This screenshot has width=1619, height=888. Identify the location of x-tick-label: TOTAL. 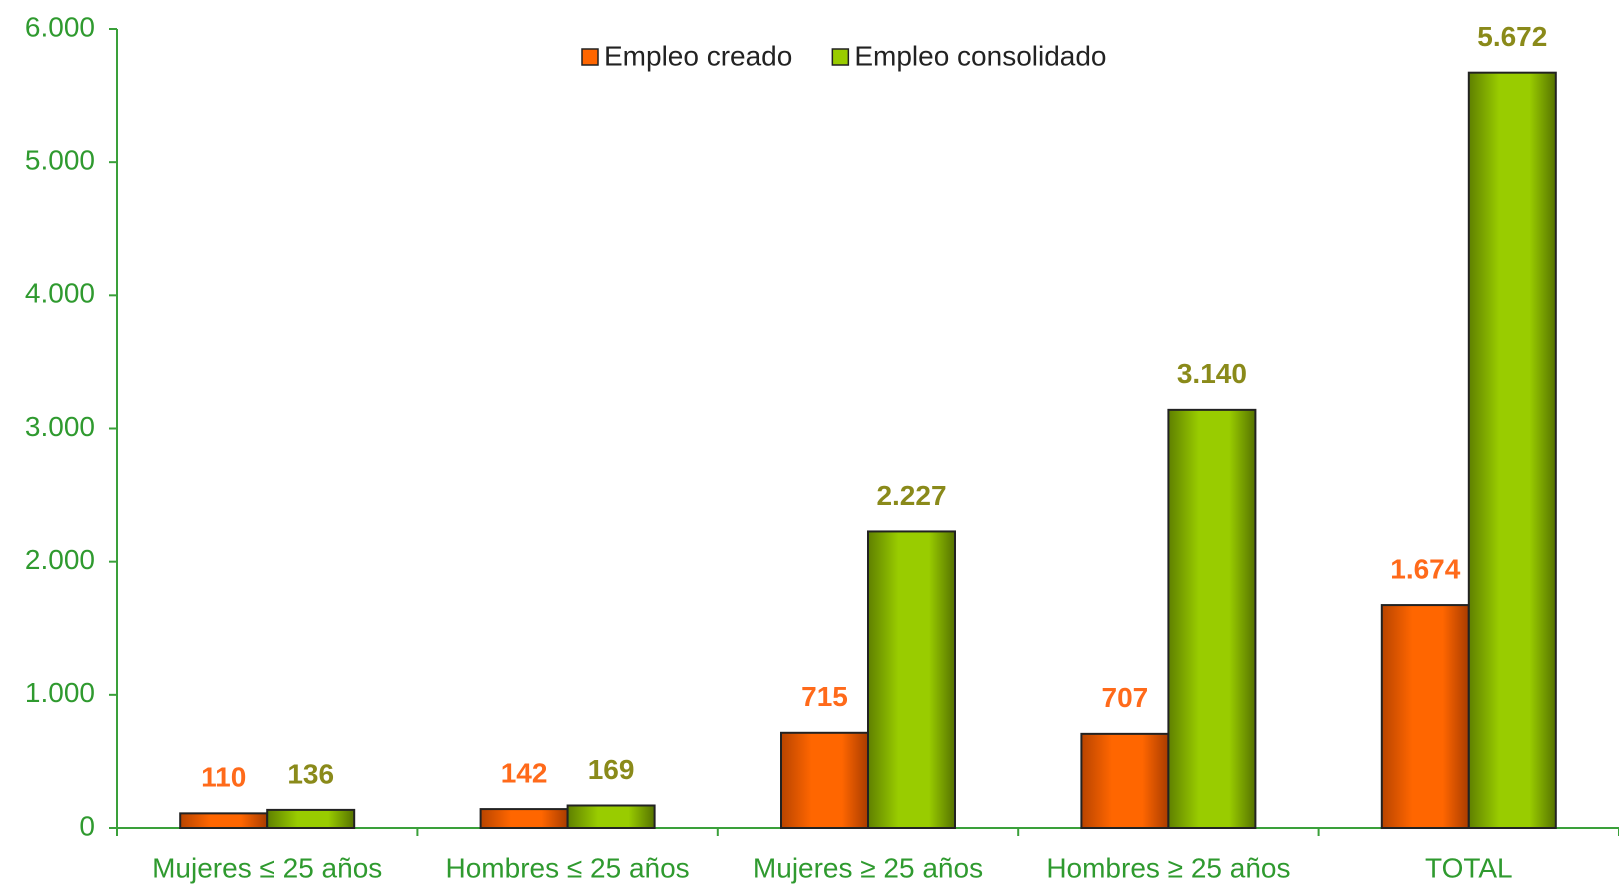
(1469, 867).